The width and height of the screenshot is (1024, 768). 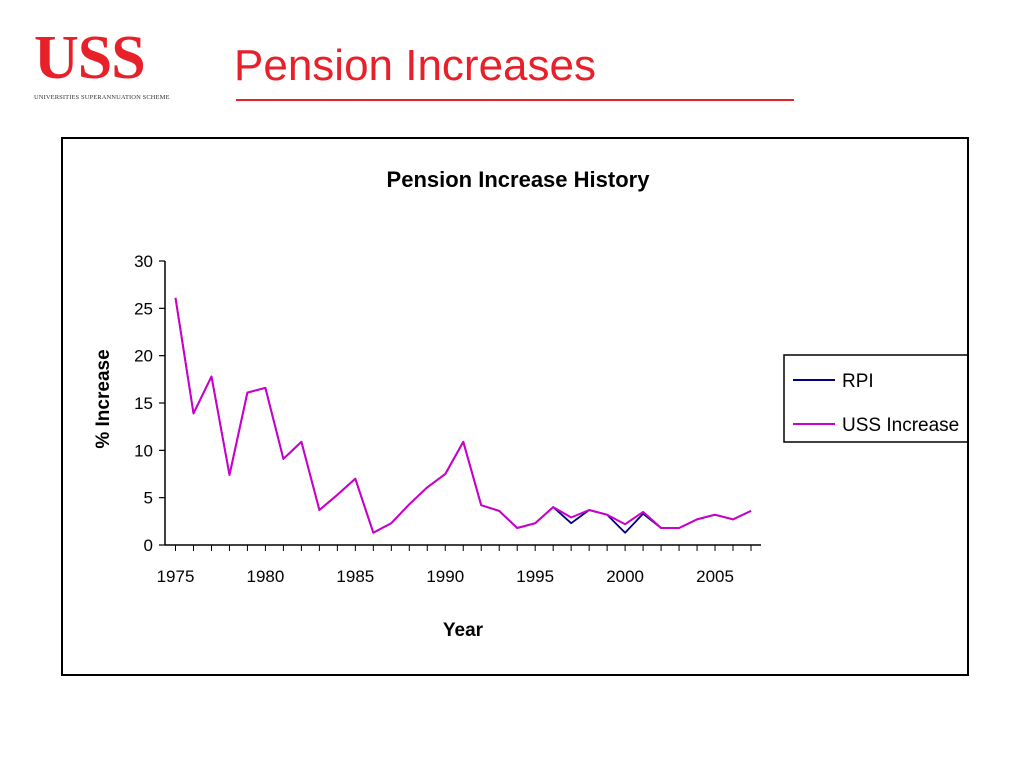 What do you see at coordinates (148, 545) in the screenshot?
I see `y-tick-label: 0` at bounding box center [148, 545].